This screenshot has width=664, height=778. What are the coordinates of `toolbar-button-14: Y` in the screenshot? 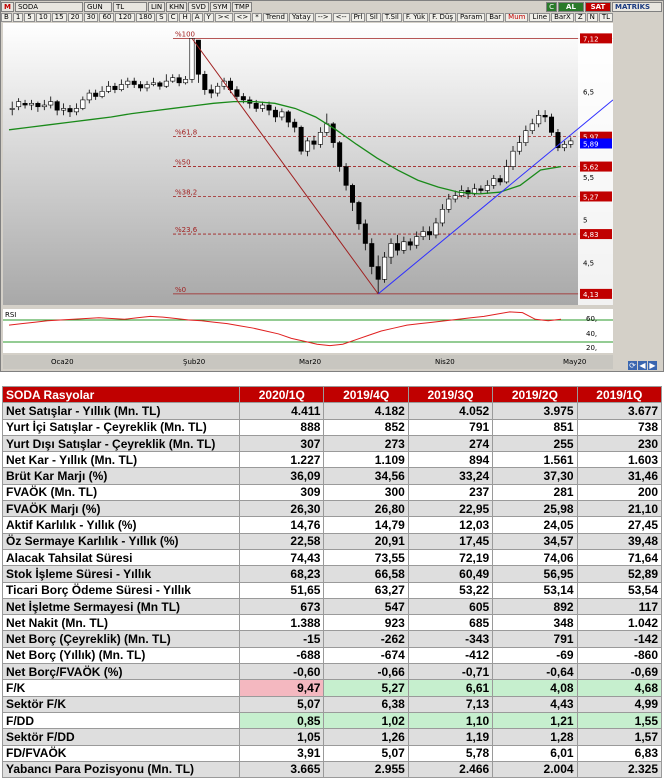 It's located at (208, 17).